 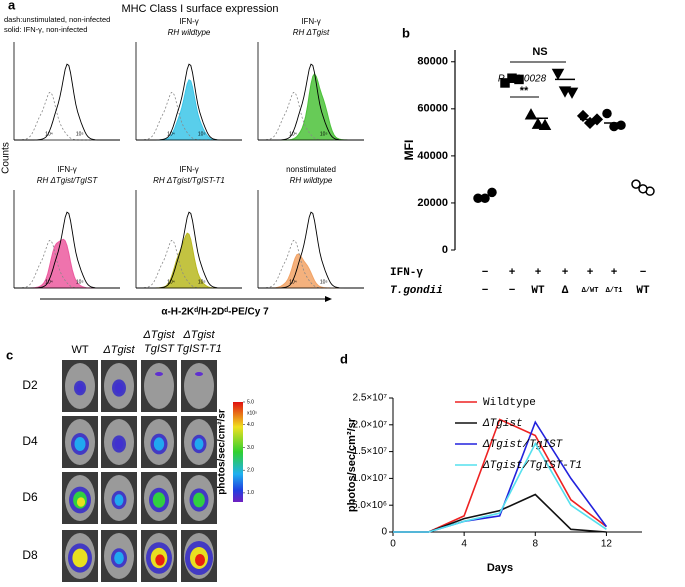 I want to click on row-label: D2, so click(x=30, y=385).